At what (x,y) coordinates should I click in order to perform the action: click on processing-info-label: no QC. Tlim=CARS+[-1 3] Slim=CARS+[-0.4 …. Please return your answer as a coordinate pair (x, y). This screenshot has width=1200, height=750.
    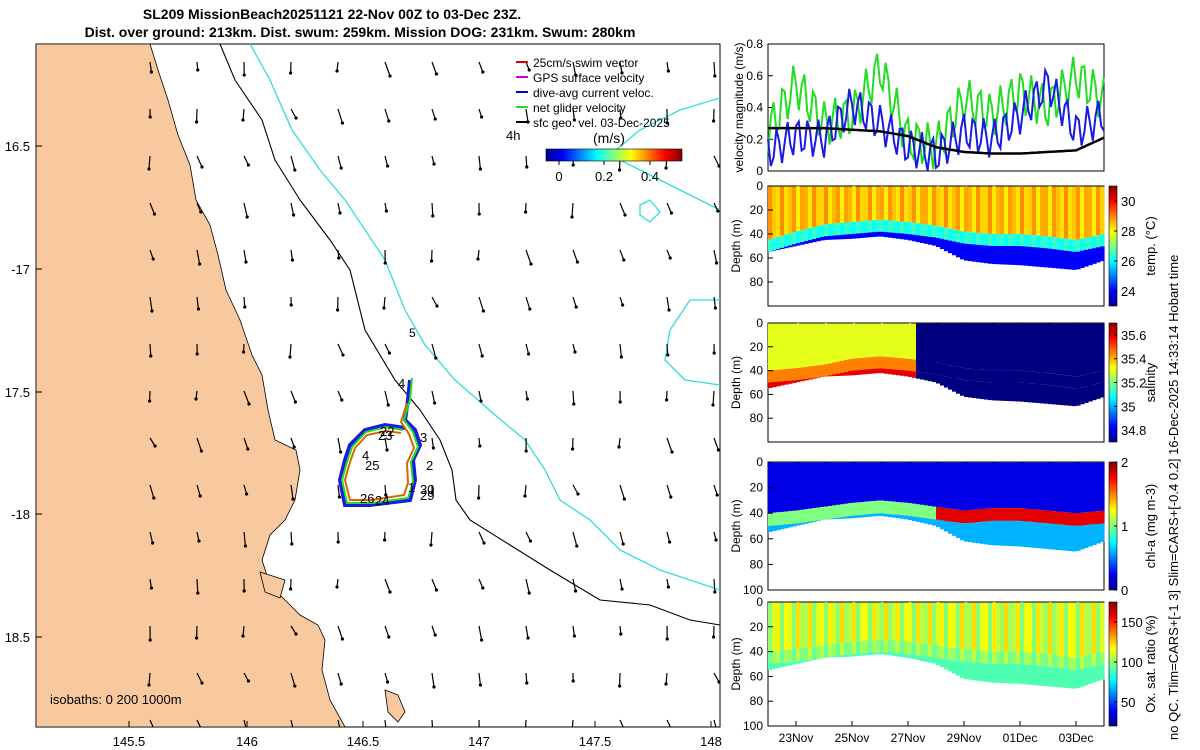
    Looking at the image, I should click on (1173, 497).